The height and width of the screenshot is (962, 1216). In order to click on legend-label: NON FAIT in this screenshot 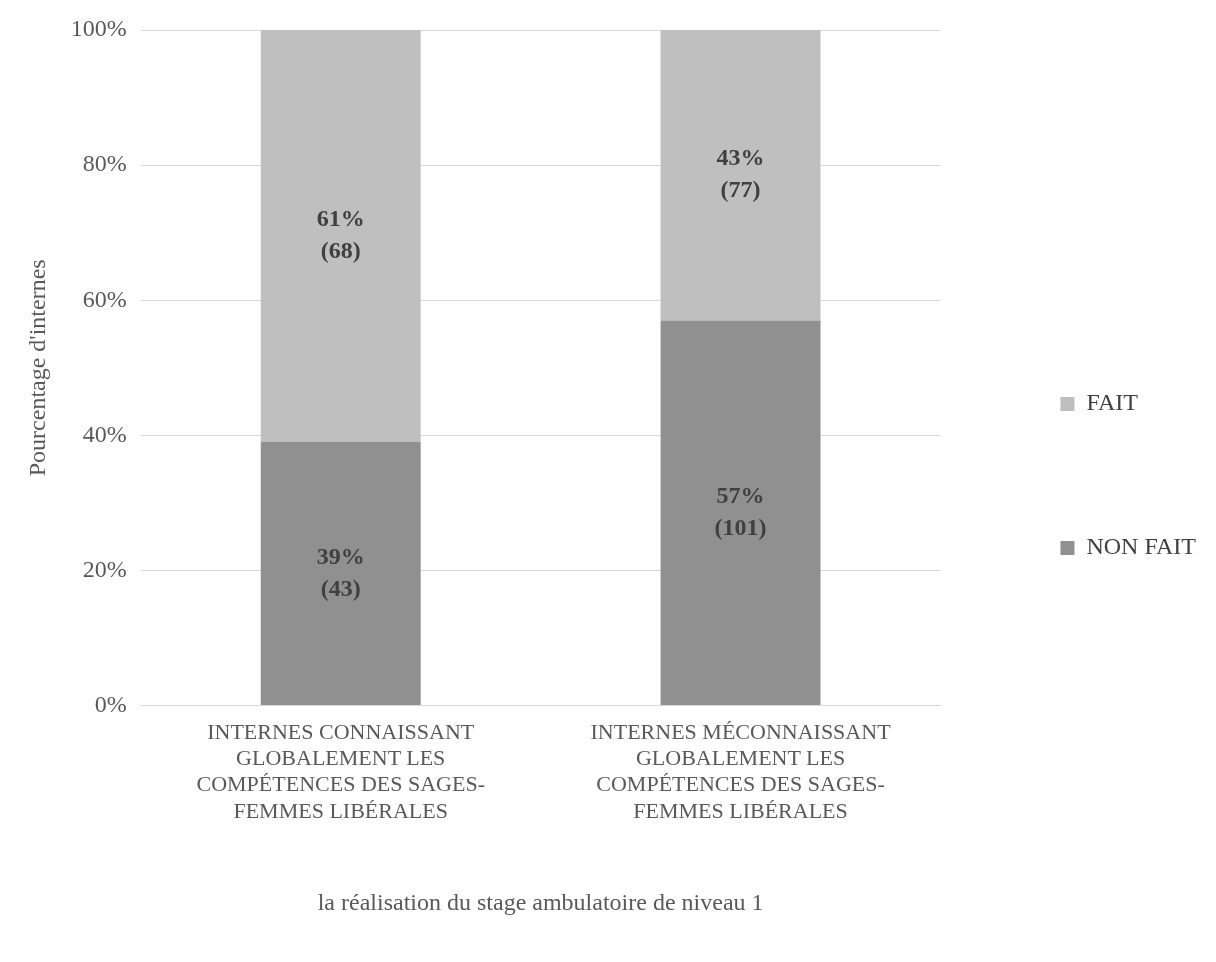, I will do `click(1141, 546)`.